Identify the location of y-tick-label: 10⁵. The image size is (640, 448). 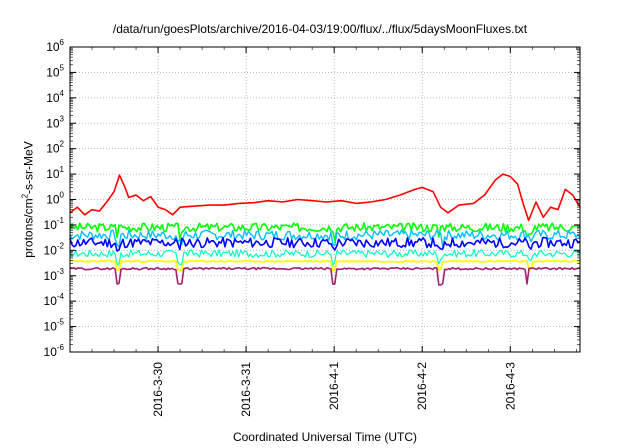
(55, 71).